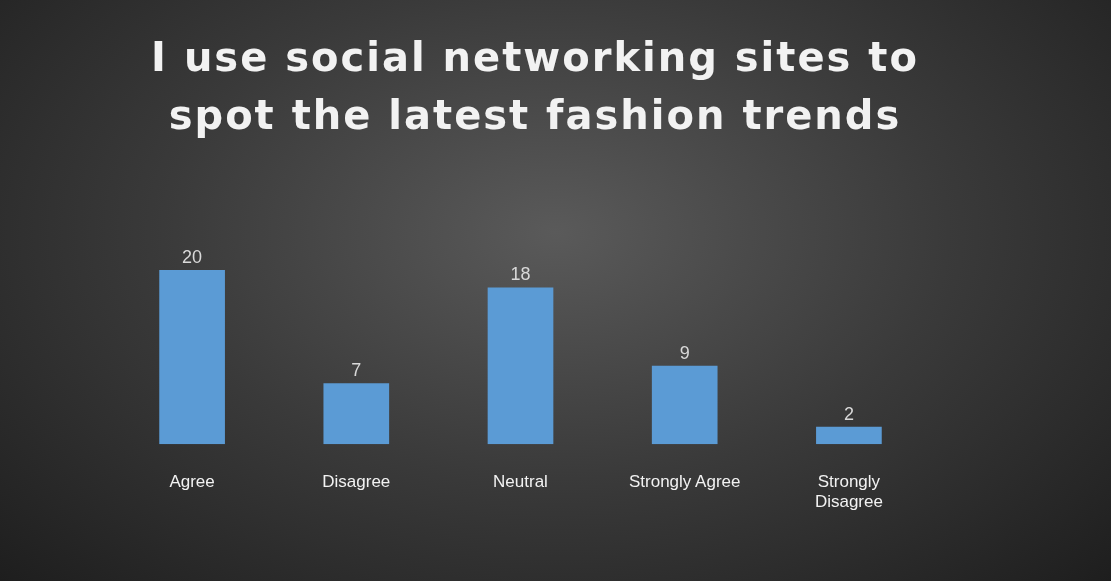 This screenshot has height=581, width=1111. What do you see at coordinates (192, 256) in the screenshot?
I see `data-label: 20` at bounding box center [192, 256].